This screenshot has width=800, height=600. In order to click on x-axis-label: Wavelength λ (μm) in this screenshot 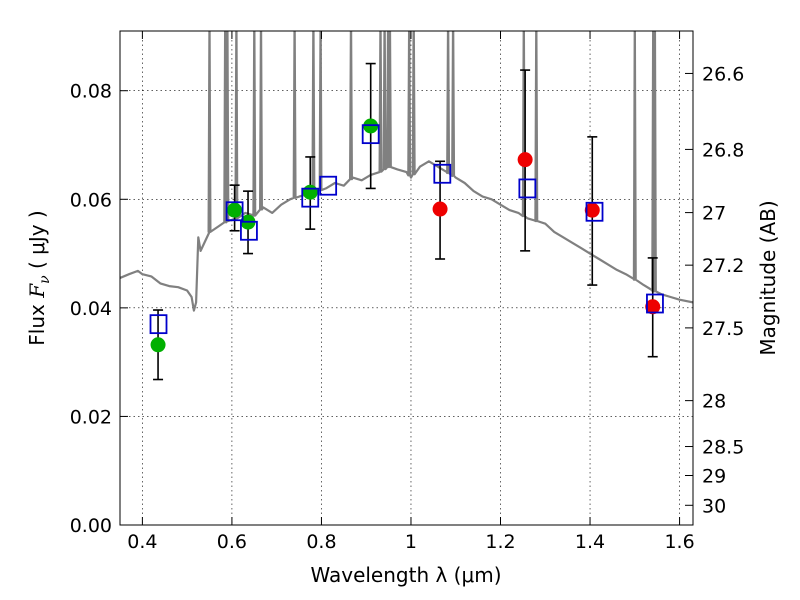, I will do `click(405, 575)`.